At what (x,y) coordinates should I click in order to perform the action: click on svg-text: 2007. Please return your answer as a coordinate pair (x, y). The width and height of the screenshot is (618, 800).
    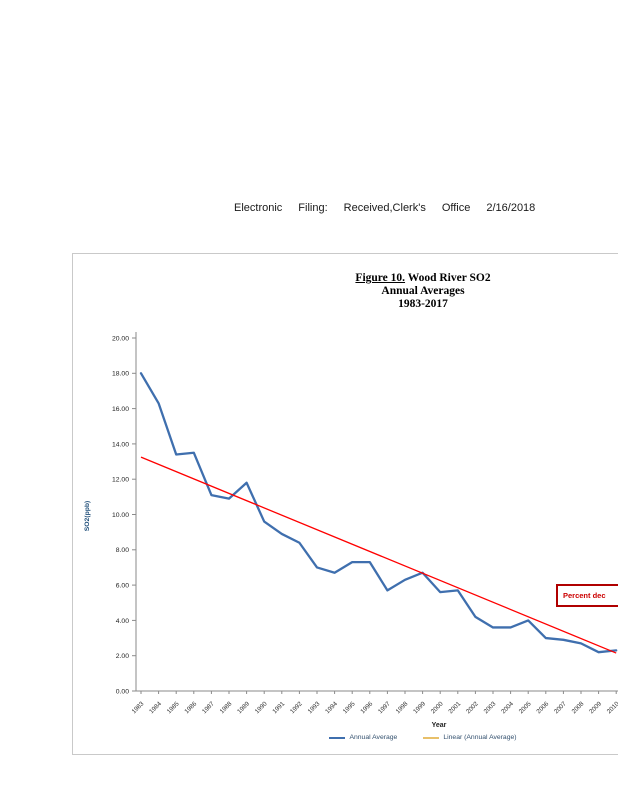
    Looking at the image, I should click on (560, 707).